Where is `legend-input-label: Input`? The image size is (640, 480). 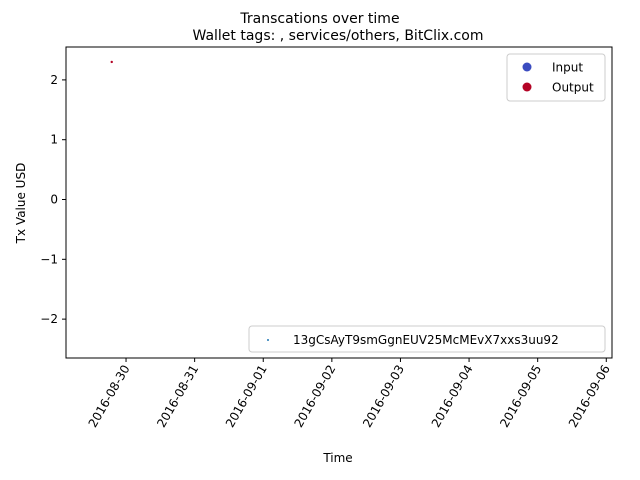 legend-input-label: Input is located at coordinates (567, 68).